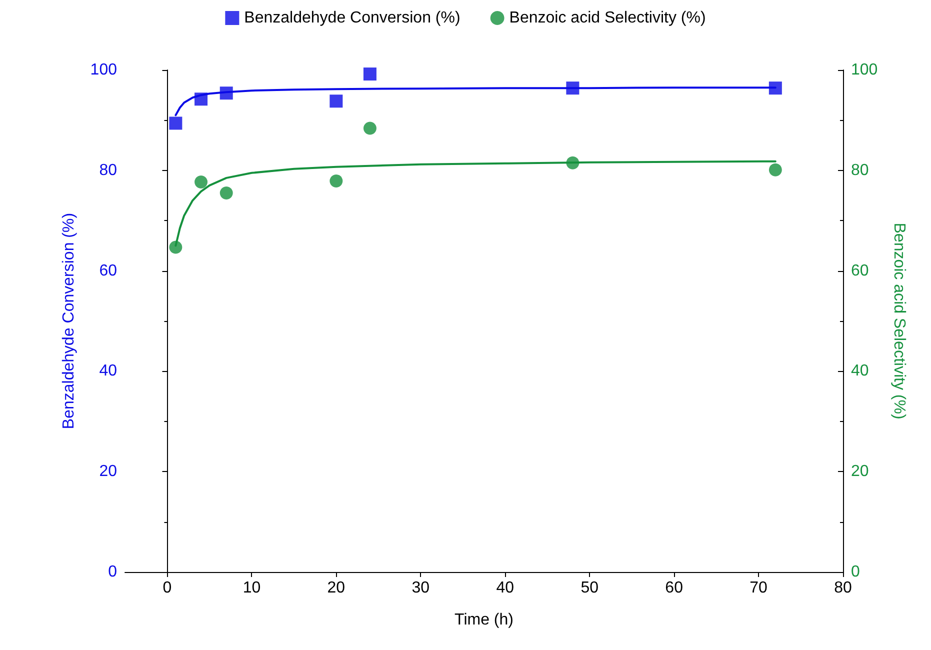  I want to click on y2-tick-label: 100, so click(864, 70).